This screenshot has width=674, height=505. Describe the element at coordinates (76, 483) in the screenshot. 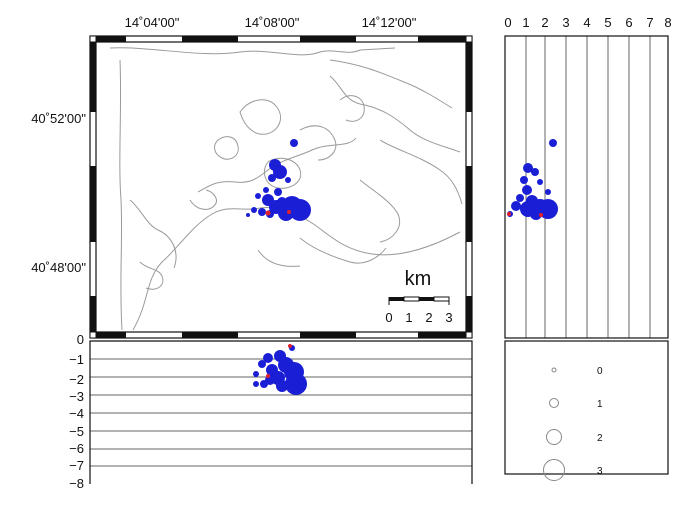

I see `depth-label-8: −8` at that location.